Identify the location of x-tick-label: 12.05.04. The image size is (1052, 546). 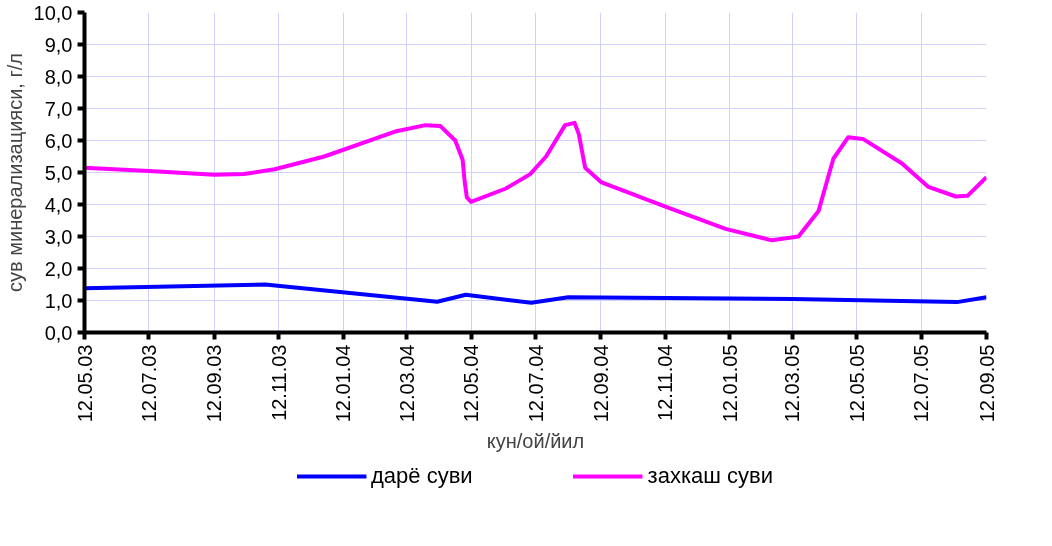
(471, 383).